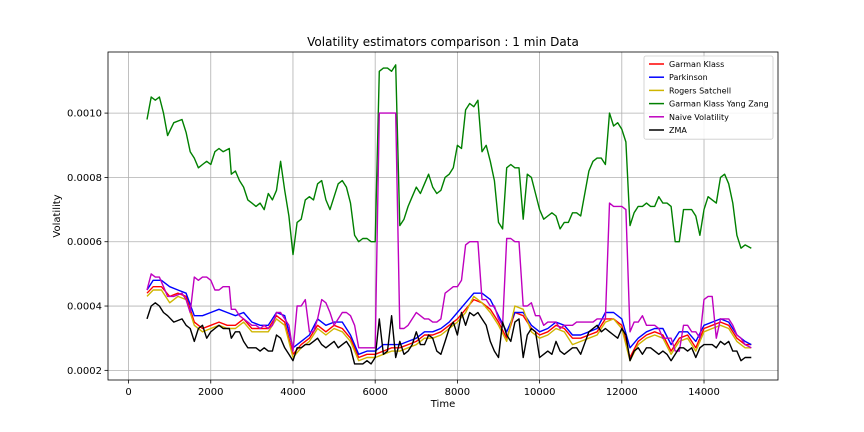 This screenshot has height=432, width=864. I want to click on x-tick-label: 8000, so click(457, 392).